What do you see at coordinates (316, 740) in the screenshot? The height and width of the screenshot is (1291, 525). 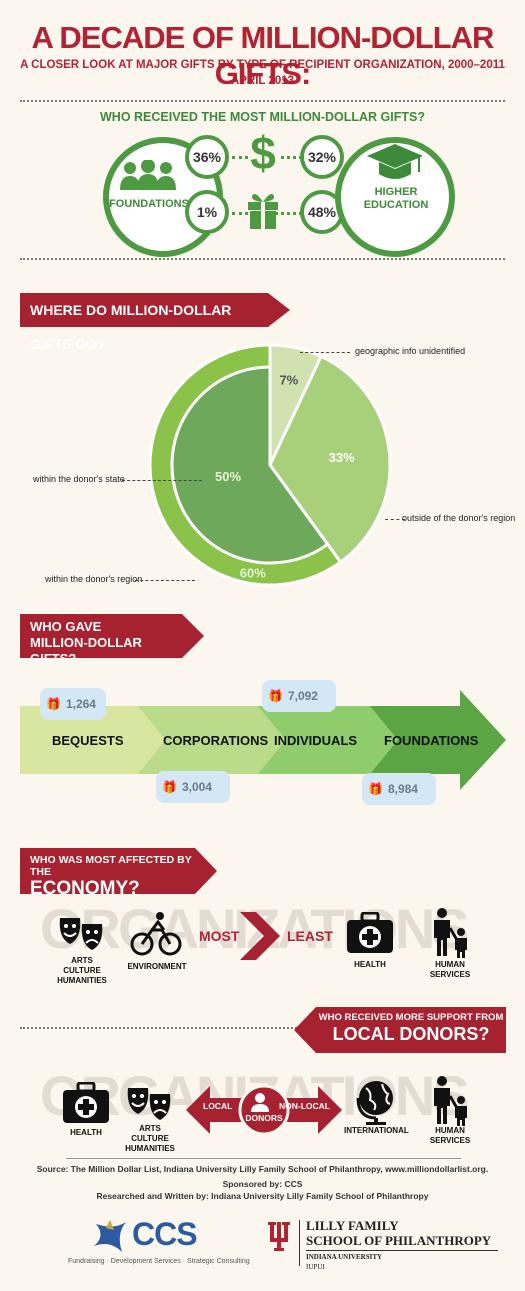 I see `individuals-label: INDIVIDUALS` at bounding box center [316, 740].